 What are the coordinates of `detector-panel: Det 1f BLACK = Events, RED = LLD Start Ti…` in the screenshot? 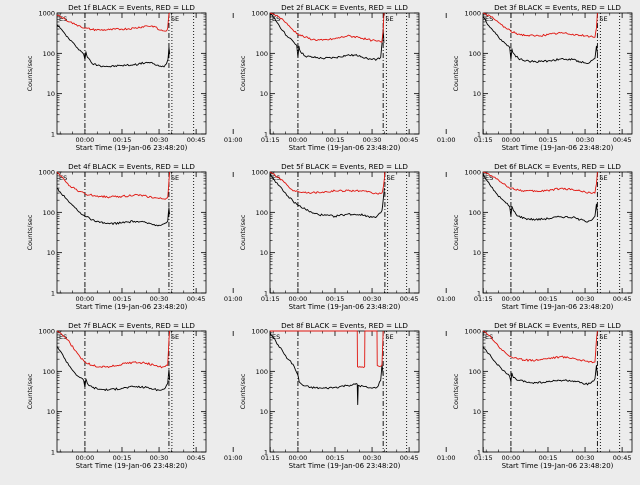 It's located at (153, 77).